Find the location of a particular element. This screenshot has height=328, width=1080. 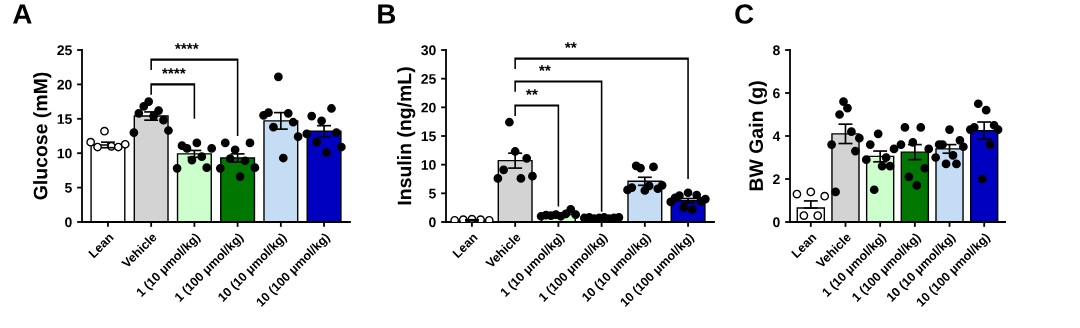

y-tick-label: 8 is located at coordinates (776, 50).